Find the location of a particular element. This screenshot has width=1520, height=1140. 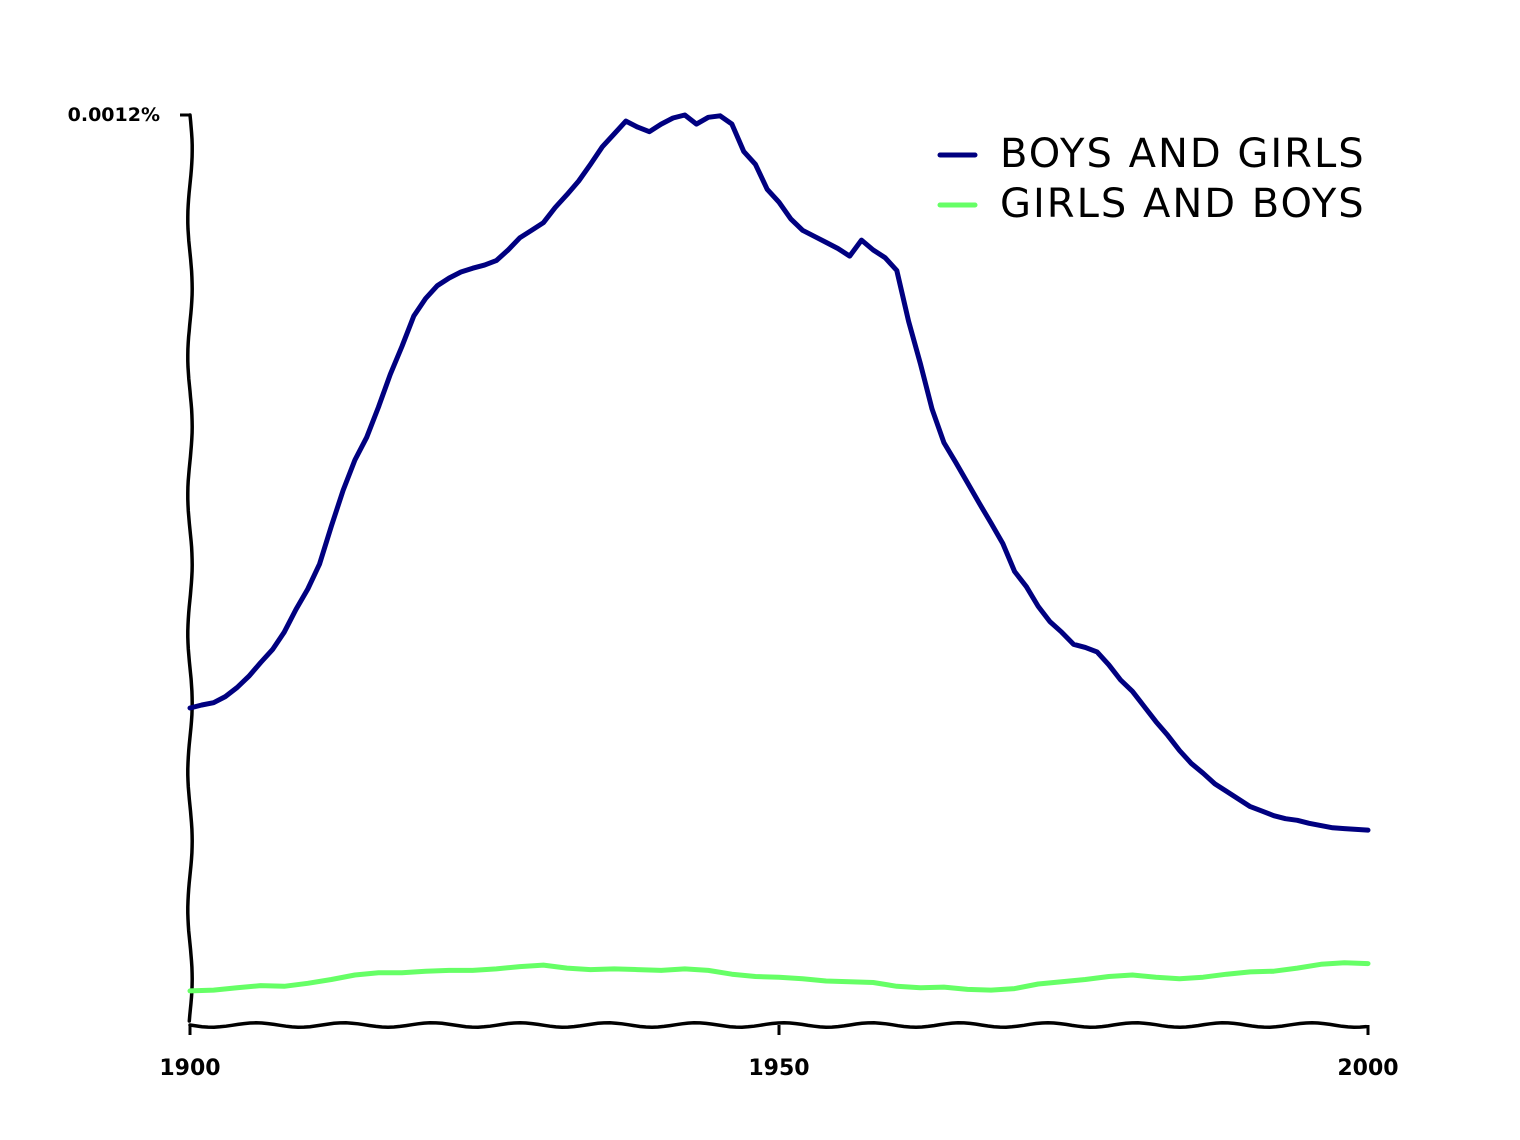

x-axis-line is located at coordinates (778, 1025).